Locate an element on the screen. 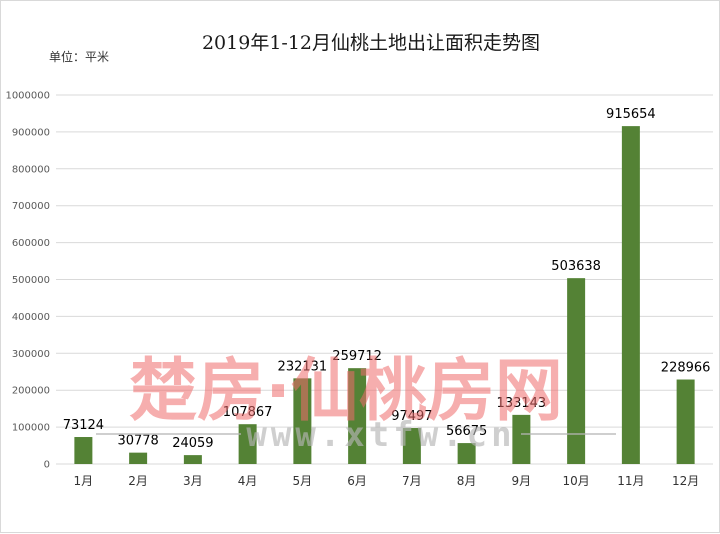 Image resolution: width=720 pixels, height=534 pixels. x-tick-label: 3月 is located at coordinates (193, 481).